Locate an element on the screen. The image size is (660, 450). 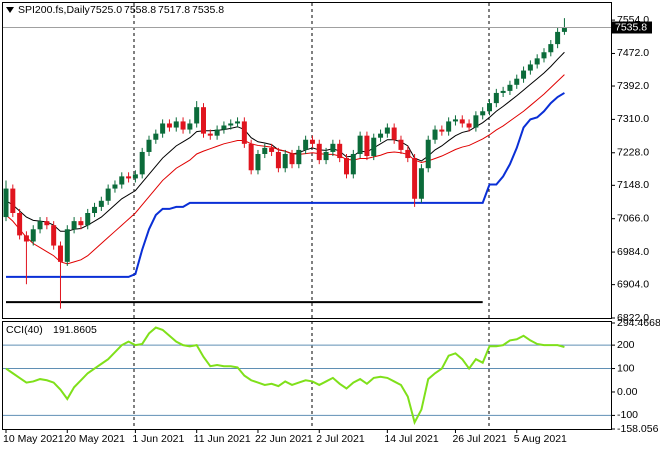
price-tag is located at coordinates (632, 27).